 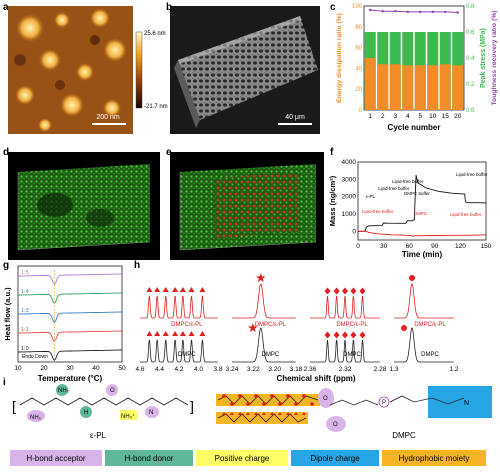 I want to click on afm-scale-min: -21.7 nm, so click(x=156, y=107).